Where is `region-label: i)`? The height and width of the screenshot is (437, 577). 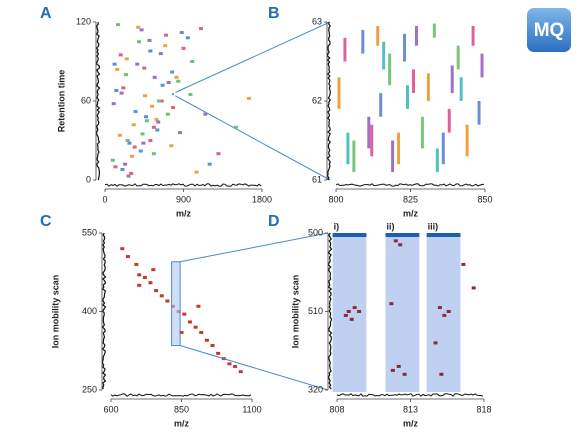 region-label: i) is located at coordinates (337, 226).